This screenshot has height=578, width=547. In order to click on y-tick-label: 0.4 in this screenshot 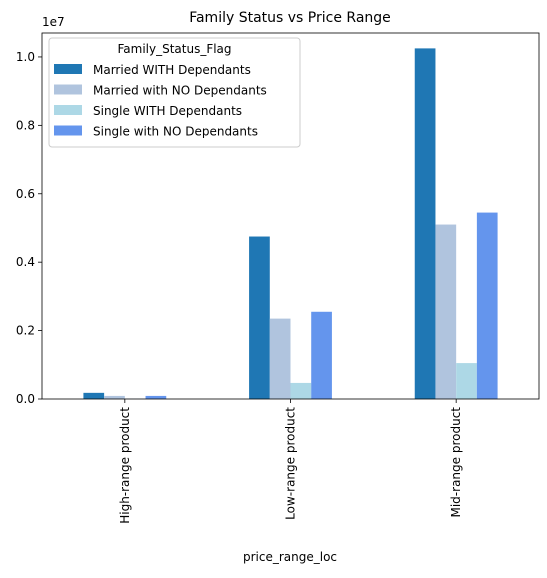, I will do `click(25, 262)`.